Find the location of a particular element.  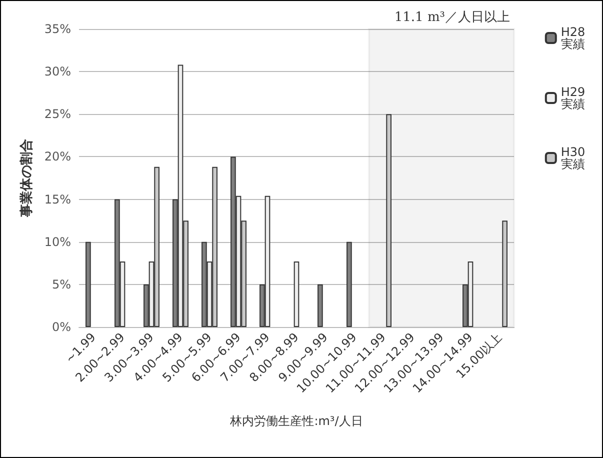

y-tick-label: 0% is located at coordinates (61, 327).